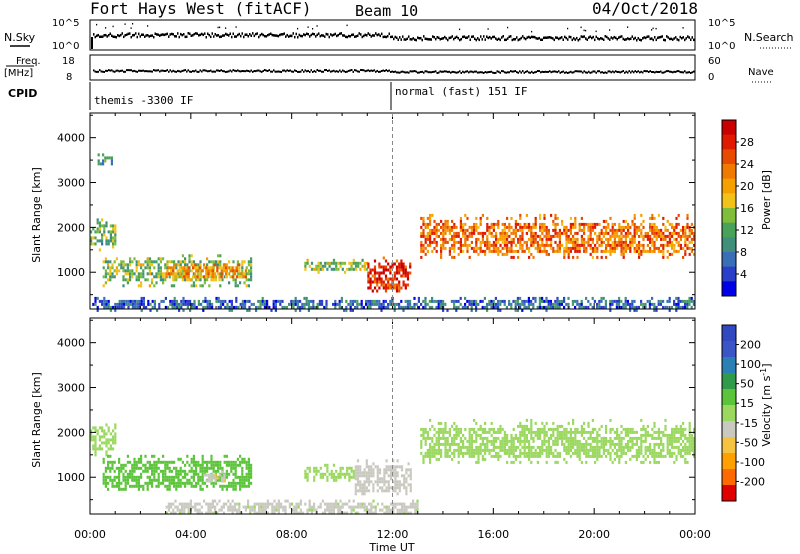 Image resolution: width=800 pixels, height=554 pixels. I want to click on power-colorbar-label: Power [dB], so click(766, 200).